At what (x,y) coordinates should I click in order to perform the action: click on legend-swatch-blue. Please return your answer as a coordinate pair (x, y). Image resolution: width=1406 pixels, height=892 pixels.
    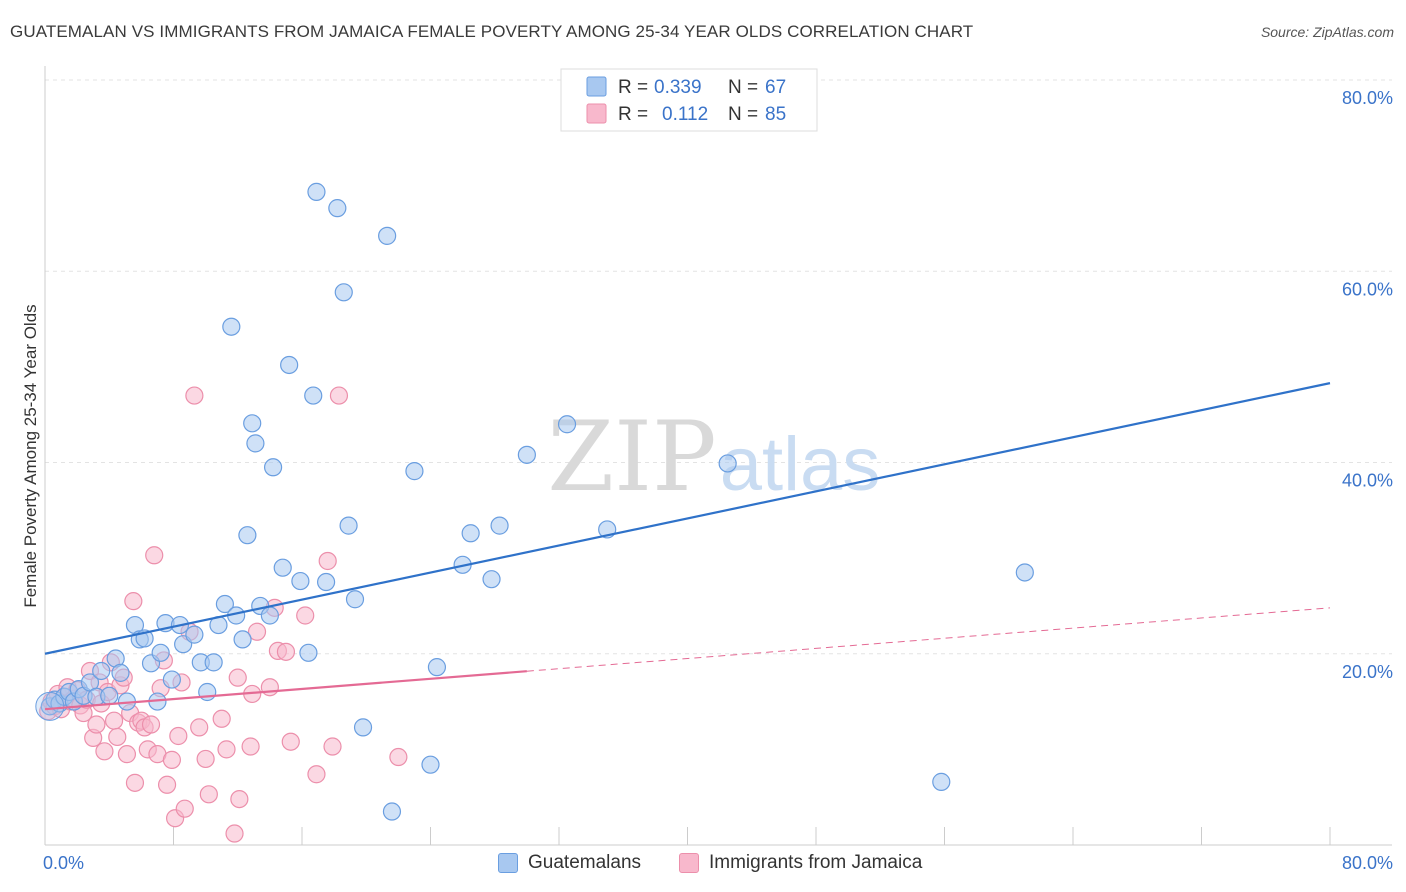
    Looking at the image, I should click on (508, 863).